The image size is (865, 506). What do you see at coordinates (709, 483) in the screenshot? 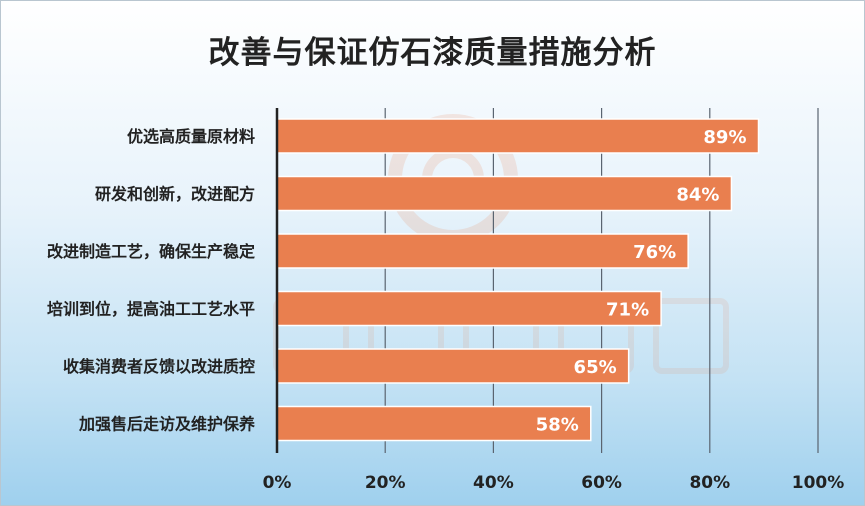
I see `x-tick-label: 80%` at bounding box center [709, 483].